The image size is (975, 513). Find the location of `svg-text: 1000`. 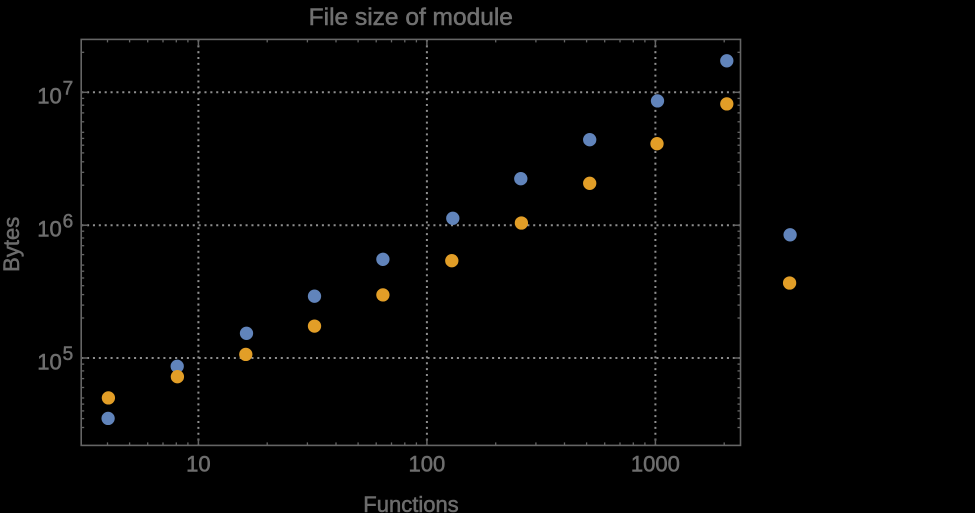

svg-text: 1000 is located at coordinates (655, 464).